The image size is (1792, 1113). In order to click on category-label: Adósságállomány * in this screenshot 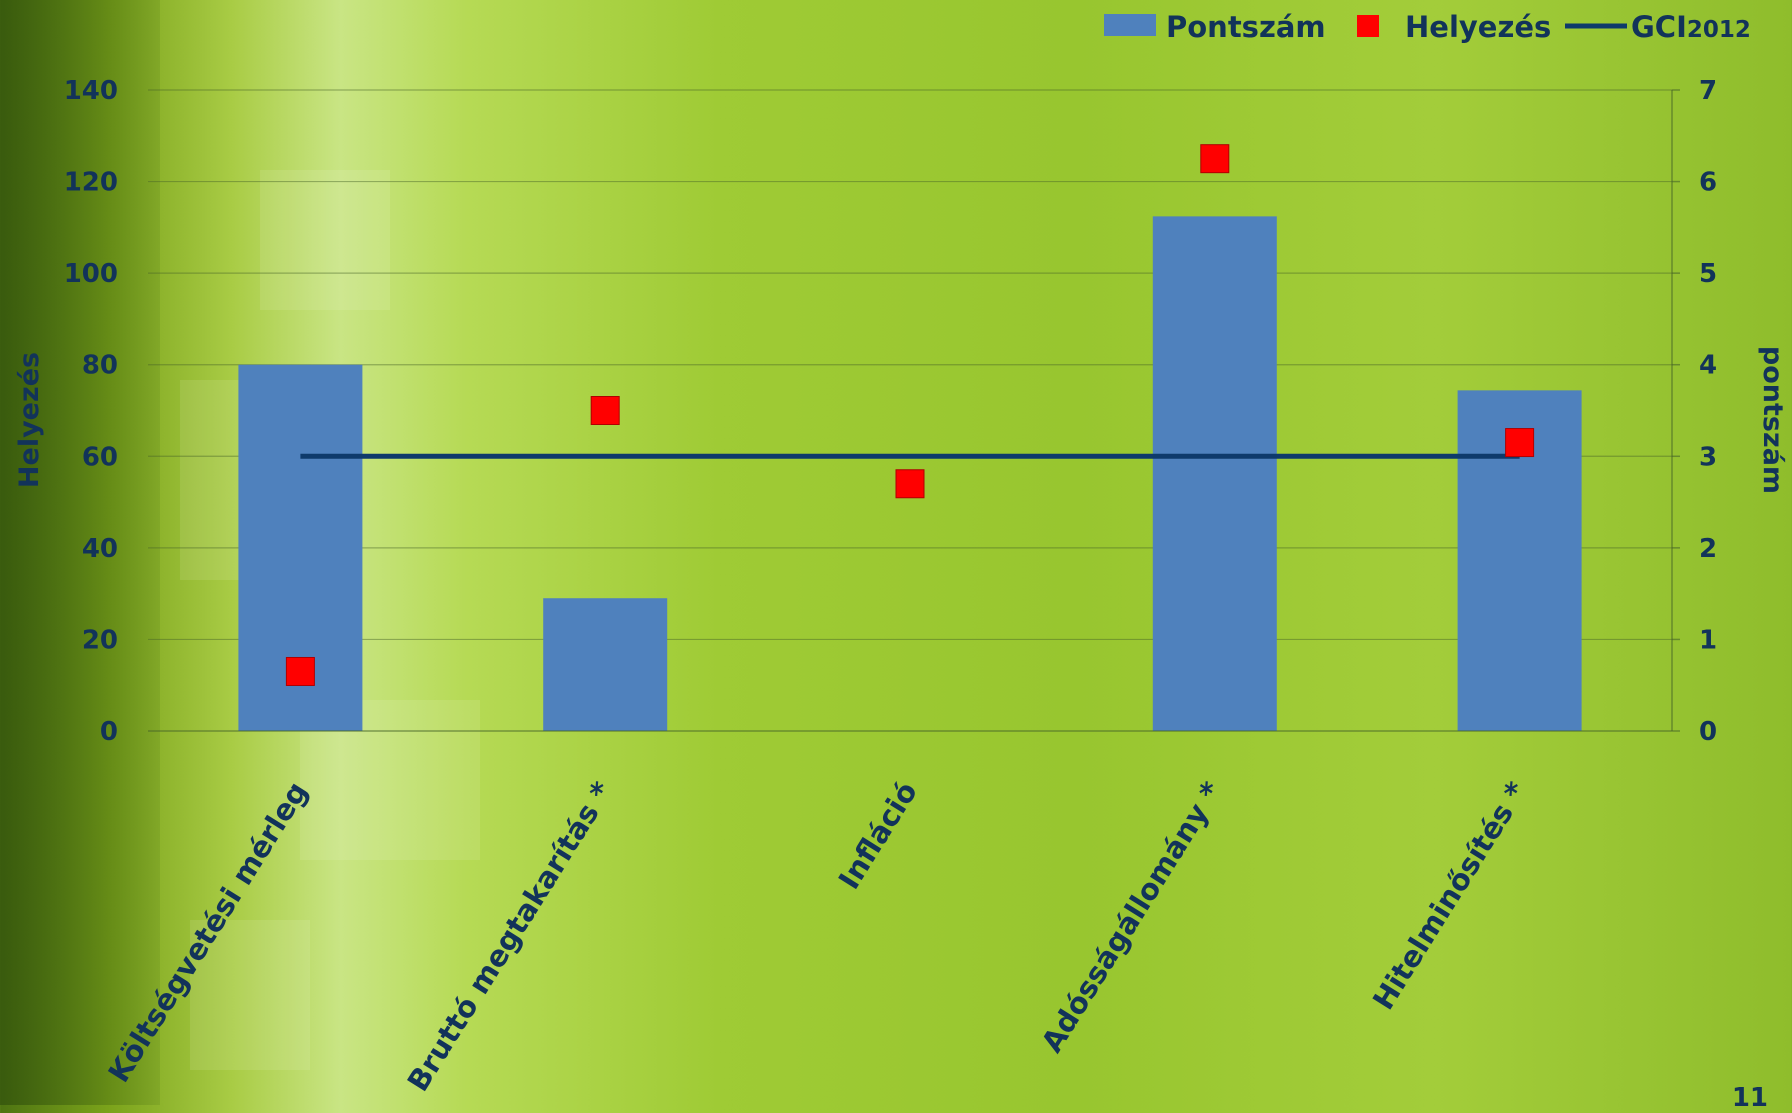, I will do `click(1132, 917)`.